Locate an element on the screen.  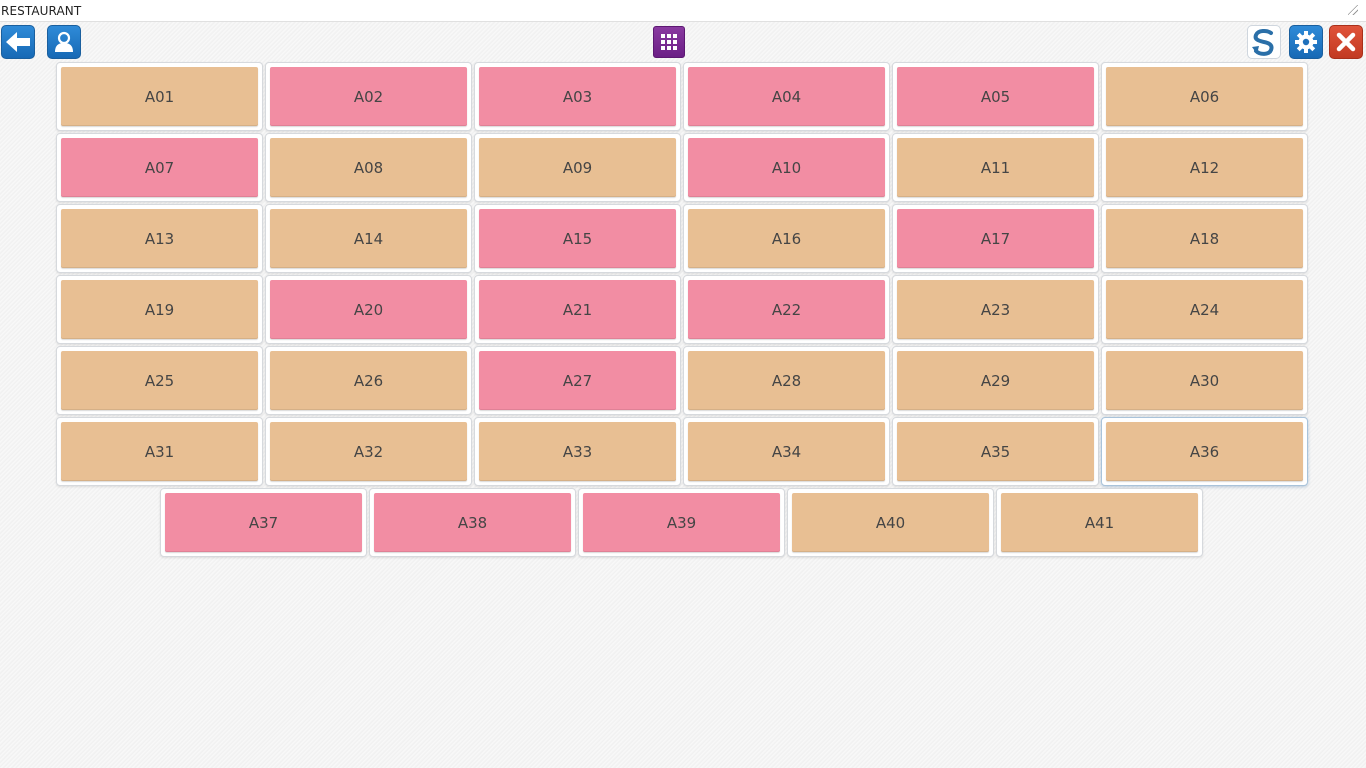
table-cell: A03 is located at coordinates (577, 96).